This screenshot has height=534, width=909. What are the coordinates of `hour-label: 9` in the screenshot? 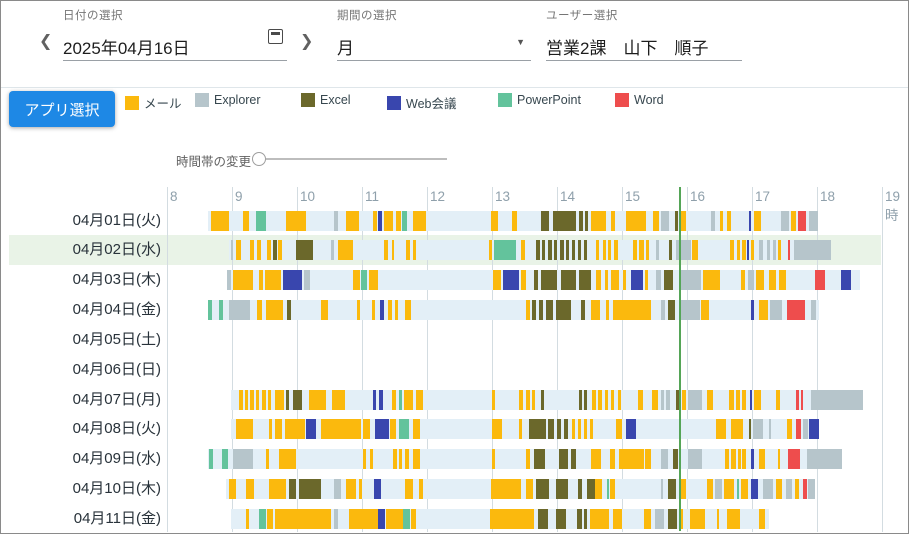 It's located at (239, 196).